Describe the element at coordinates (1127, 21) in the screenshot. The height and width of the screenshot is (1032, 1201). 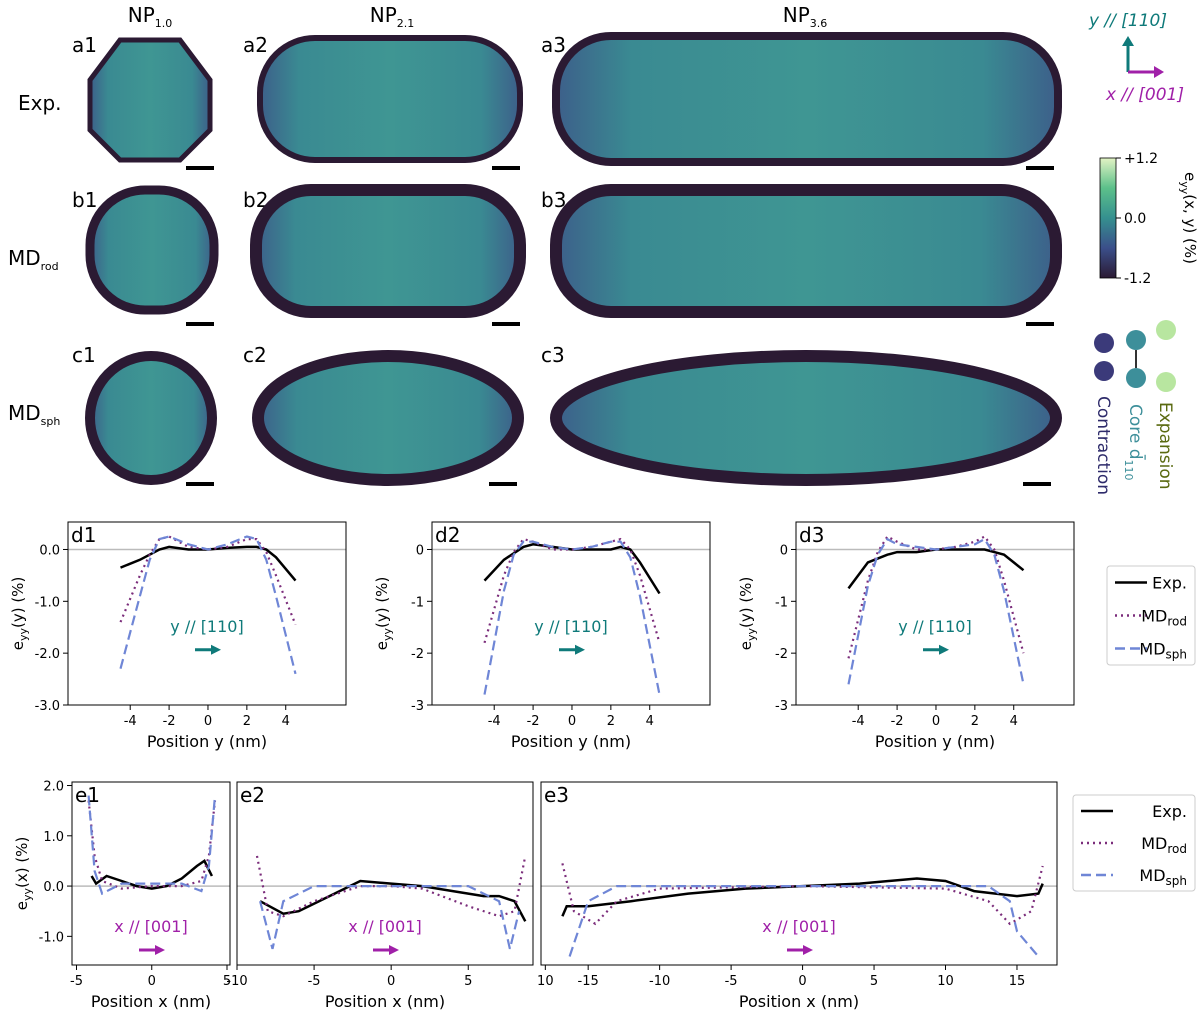
I see `axis-indicator-label: y // [110]` at that location.